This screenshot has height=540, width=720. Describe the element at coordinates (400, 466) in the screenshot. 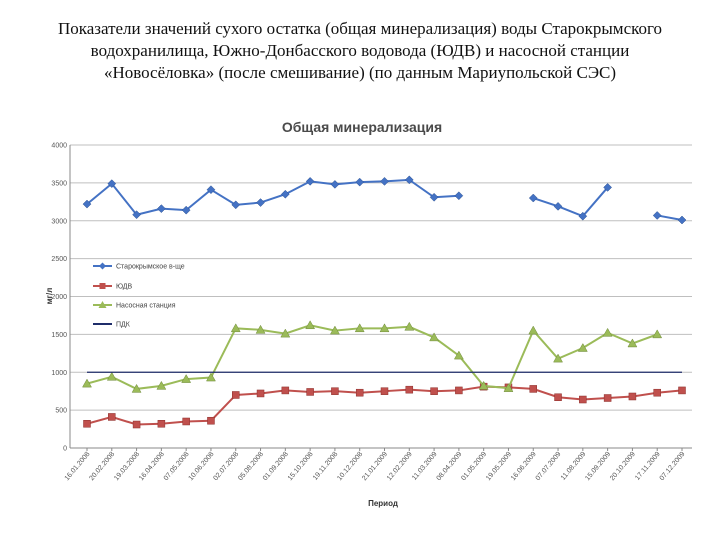

I see `x-tick-label: 12.02.2009` at that location.